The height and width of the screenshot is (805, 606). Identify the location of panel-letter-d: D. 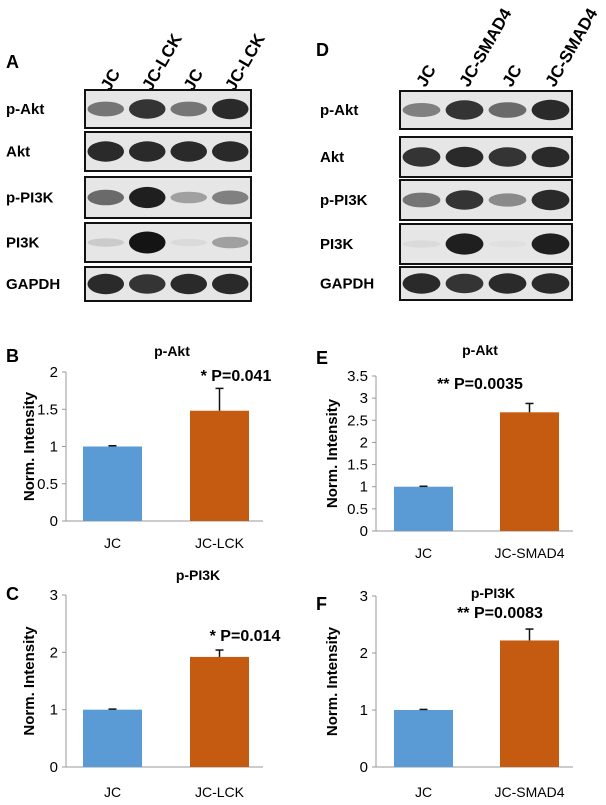
(322, 50).